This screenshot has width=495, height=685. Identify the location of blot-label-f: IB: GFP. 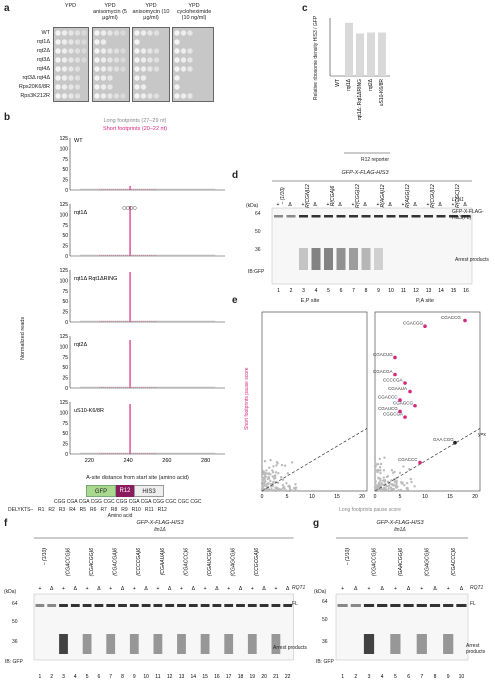
(14, 662).